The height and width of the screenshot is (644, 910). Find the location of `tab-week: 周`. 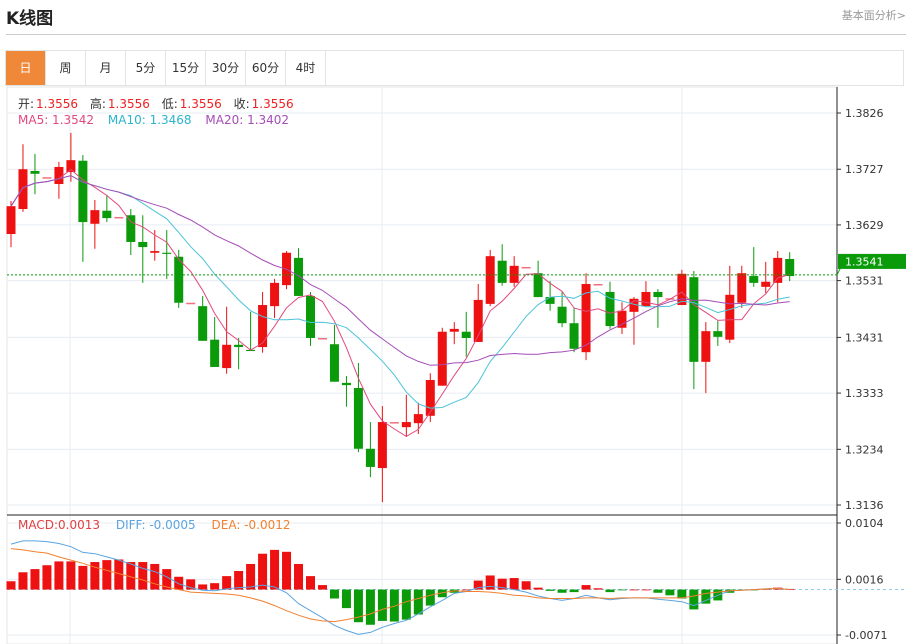

tab-week: 周 is located at coordinates (66, 68).